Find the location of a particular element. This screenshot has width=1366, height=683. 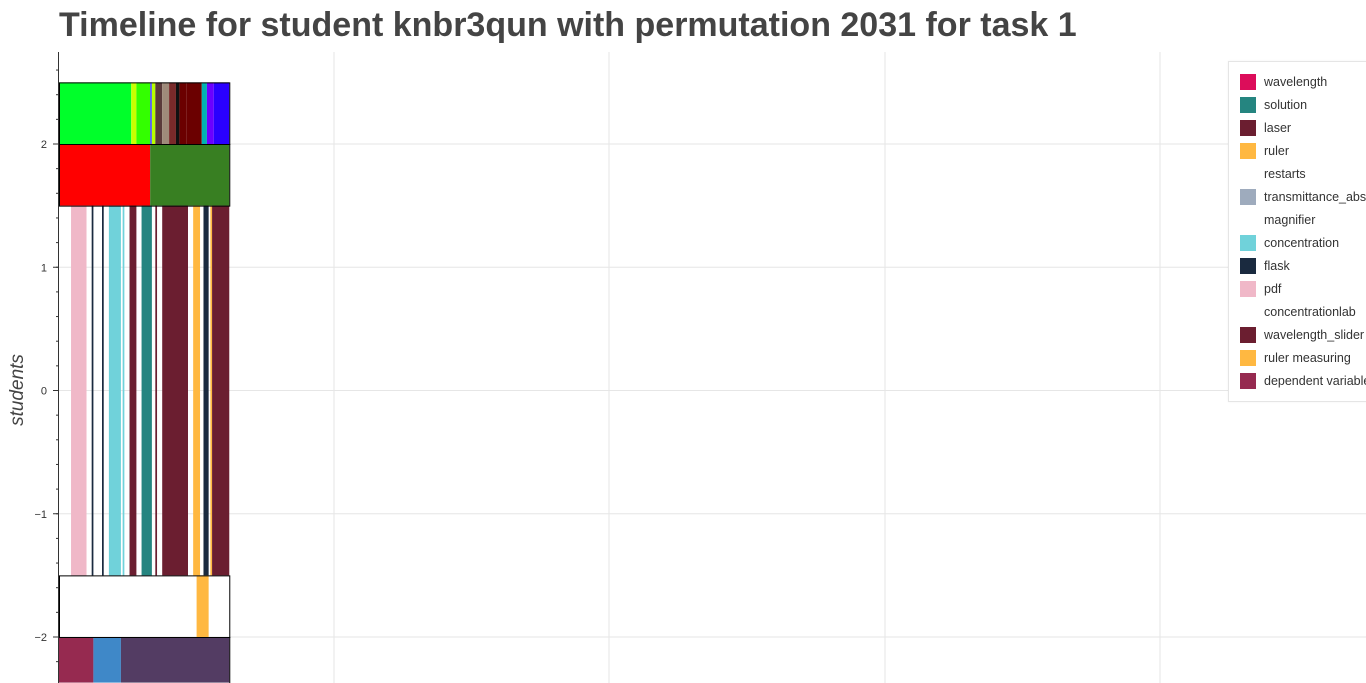

legend-label: concentration is located at coordinates (1302, 243).